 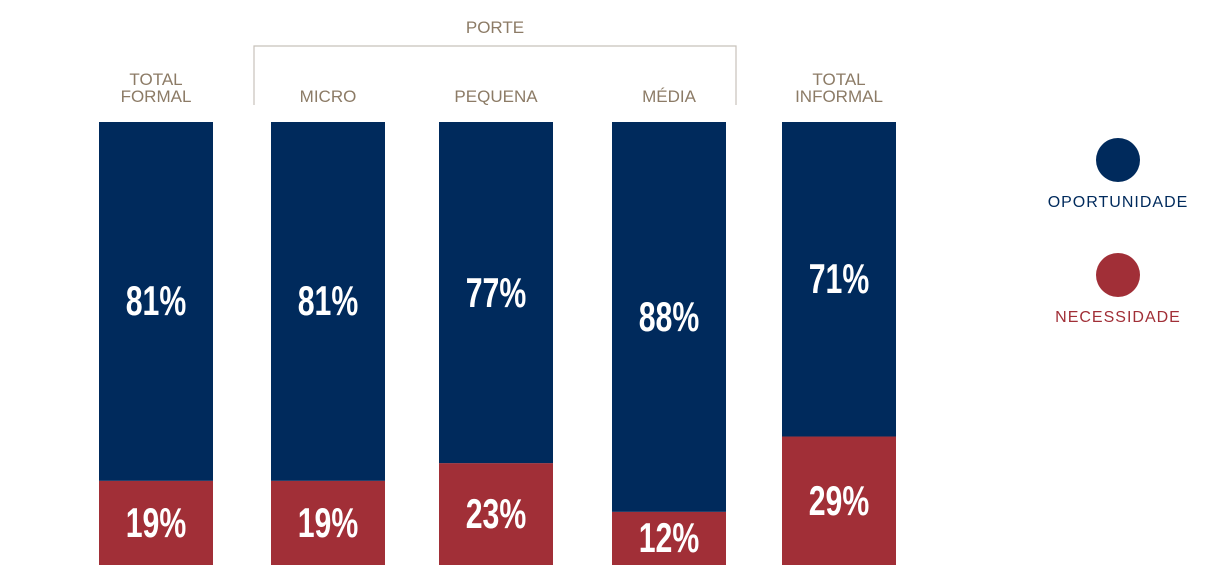 I want to click on legend-label: NECESSIDADE, so click(x=1118, y=317).